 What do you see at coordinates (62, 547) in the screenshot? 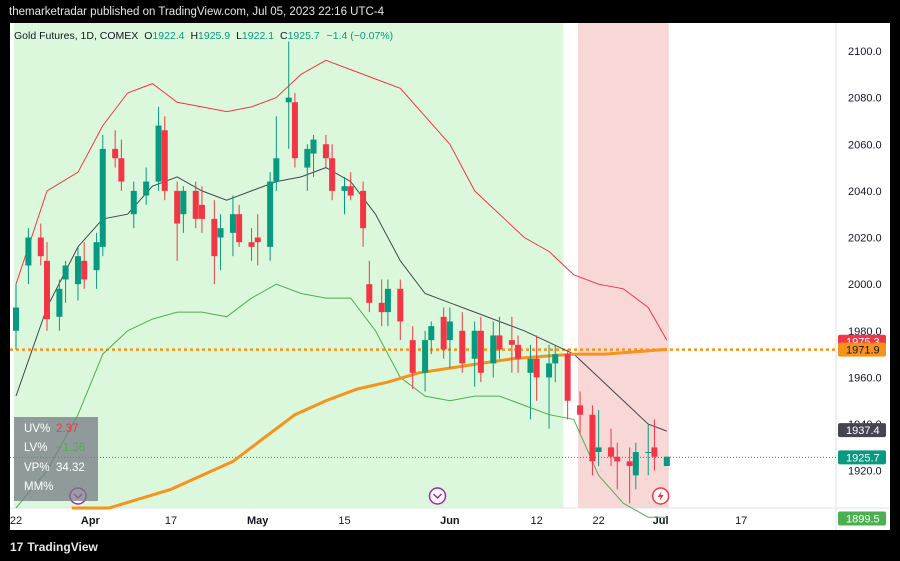
I see `brand-name: TradingView` at bounding box center [62, 547].